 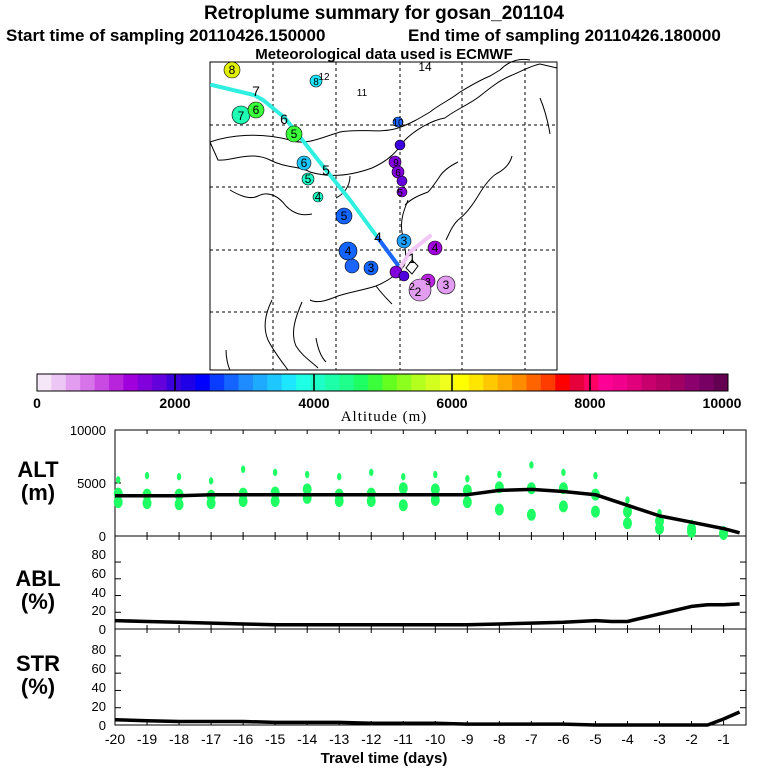 I want to click on alt-ytick: 5000, so click(x=91, y=483).